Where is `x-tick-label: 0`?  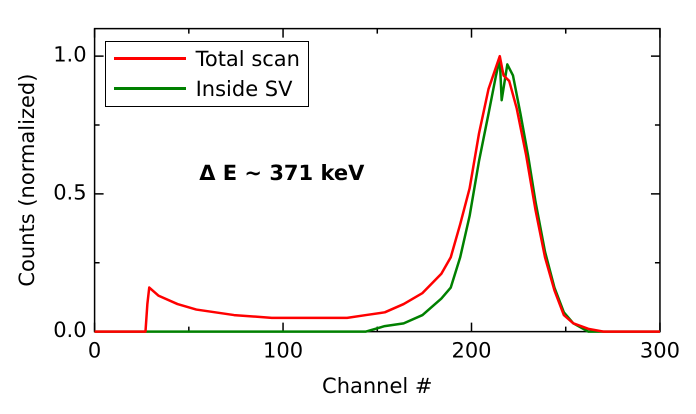 x-tick-label: 0 is located at coordinates (95, 350).